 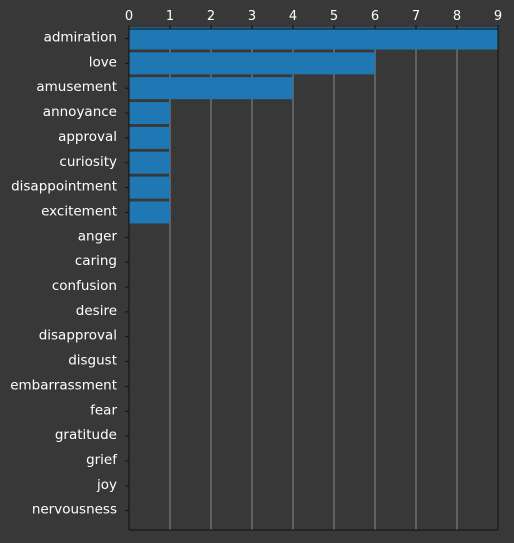 I want to click on x-tick-label: 5, so click(x=334, y=16).